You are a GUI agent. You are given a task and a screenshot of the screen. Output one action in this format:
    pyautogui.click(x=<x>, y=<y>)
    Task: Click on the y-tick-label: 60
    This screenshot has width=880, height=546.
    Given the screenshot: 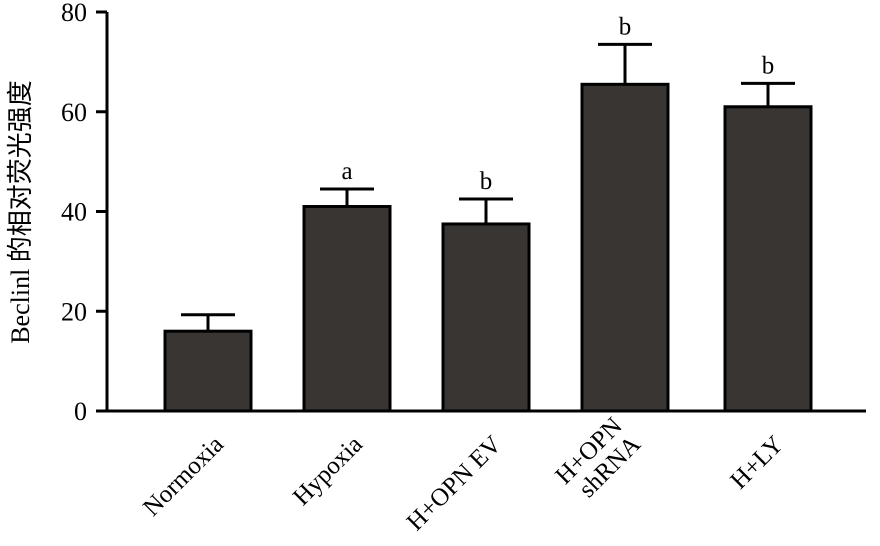 What is the action you would take?
    pyautogui.click(x=74, y=112)
    